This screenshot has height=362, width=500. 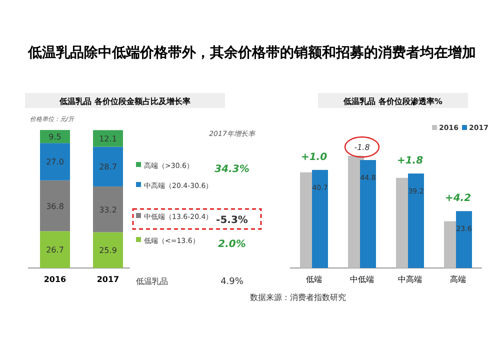 I want to click on x-tick-label: 2016, so click(x=55, y=279).